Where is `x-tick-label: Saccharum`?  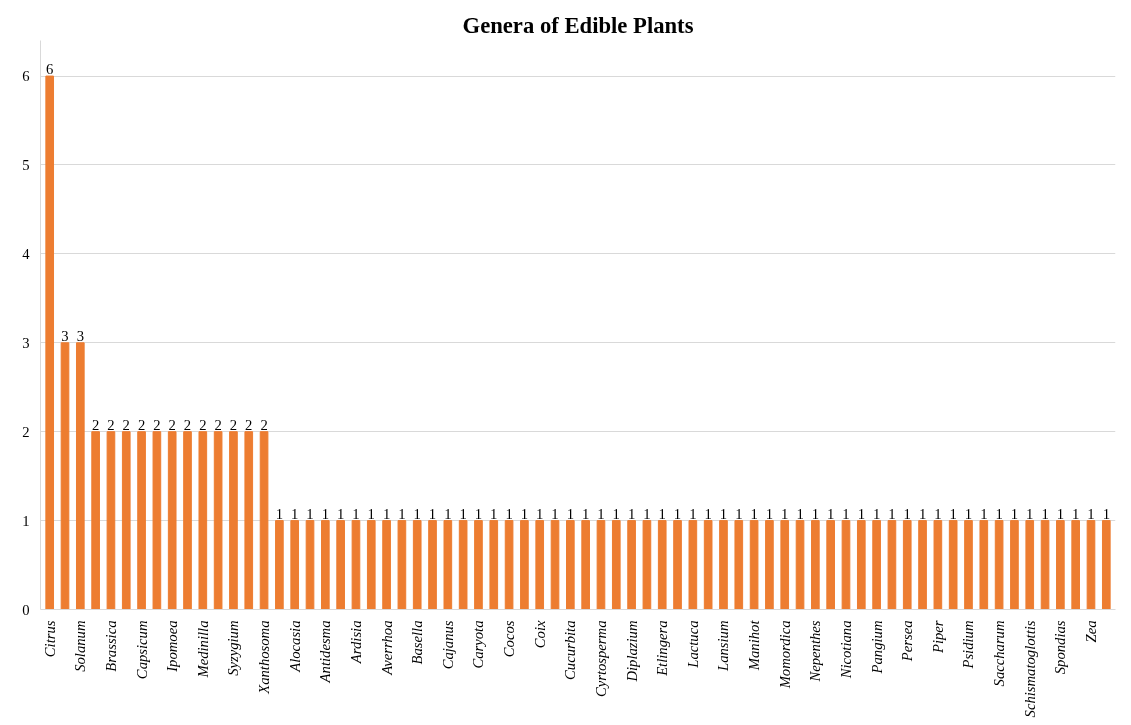
x-tick-label: Saccharum is located at coordinates (999, 653).